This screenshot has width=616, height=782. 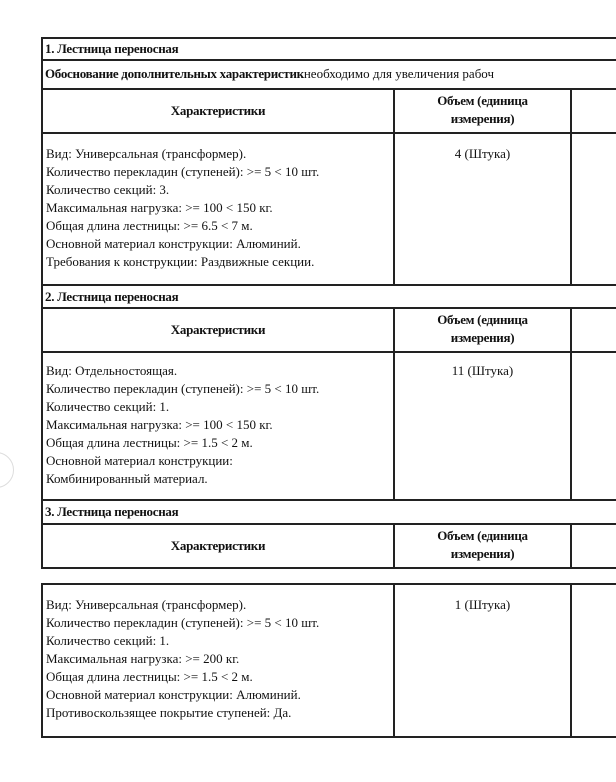 I want to click on volume-value: 11 (Штука), so click(x=482, y=370).